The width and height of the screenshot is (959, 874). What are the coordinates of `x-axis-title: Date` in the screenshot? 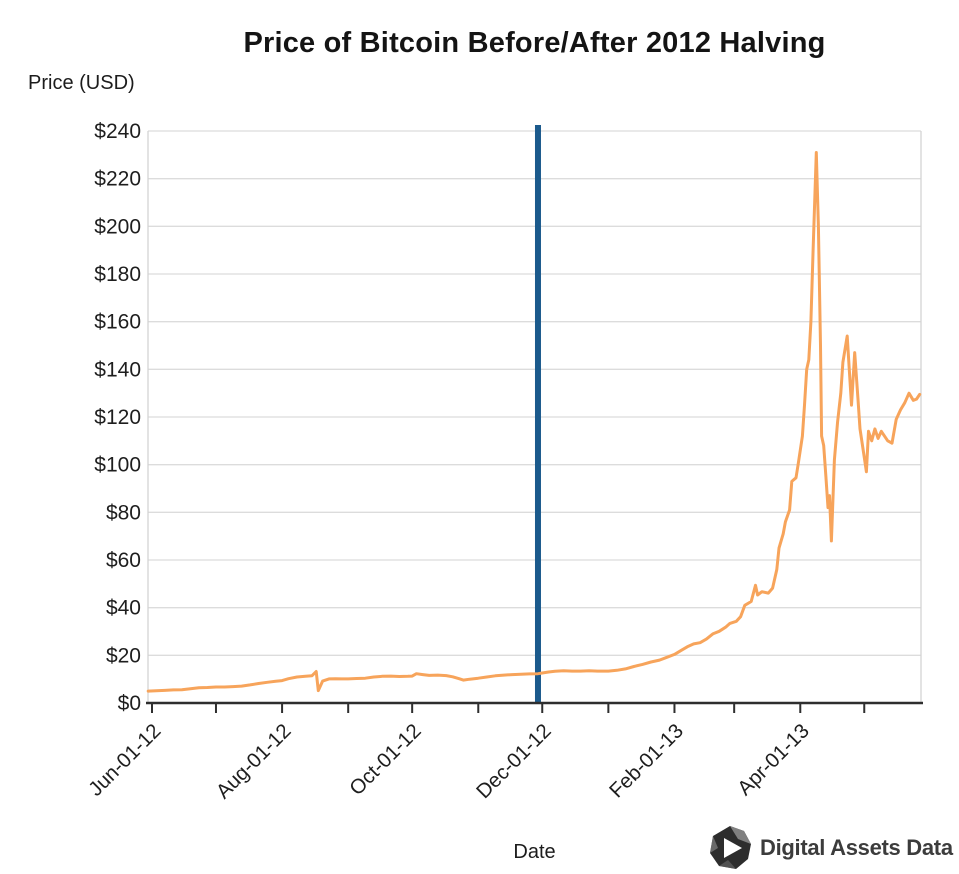 It's located at (534, 852).